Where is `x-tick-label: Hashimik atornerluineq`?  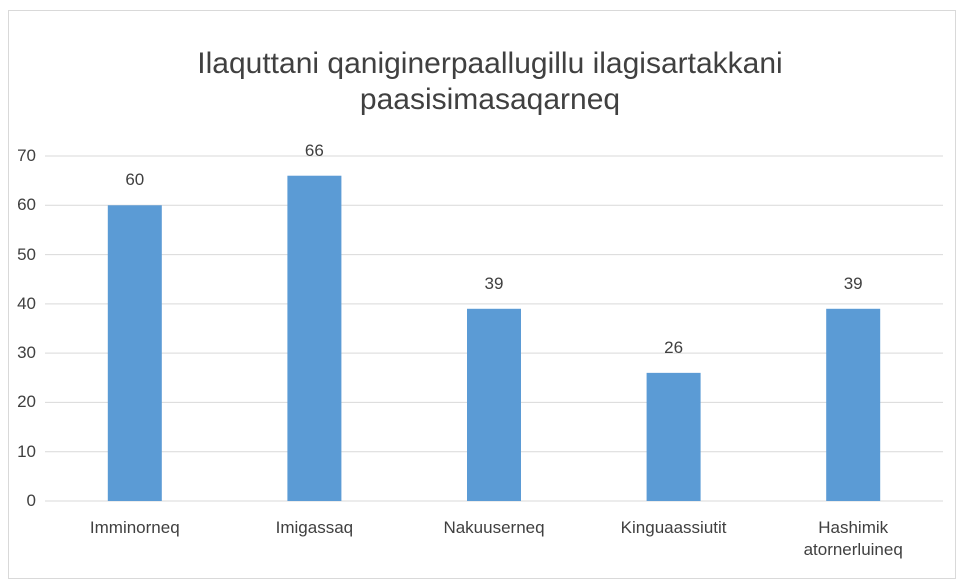 x-tick-label: Hashimik atornerluineq is located at coordinates (853, 538).